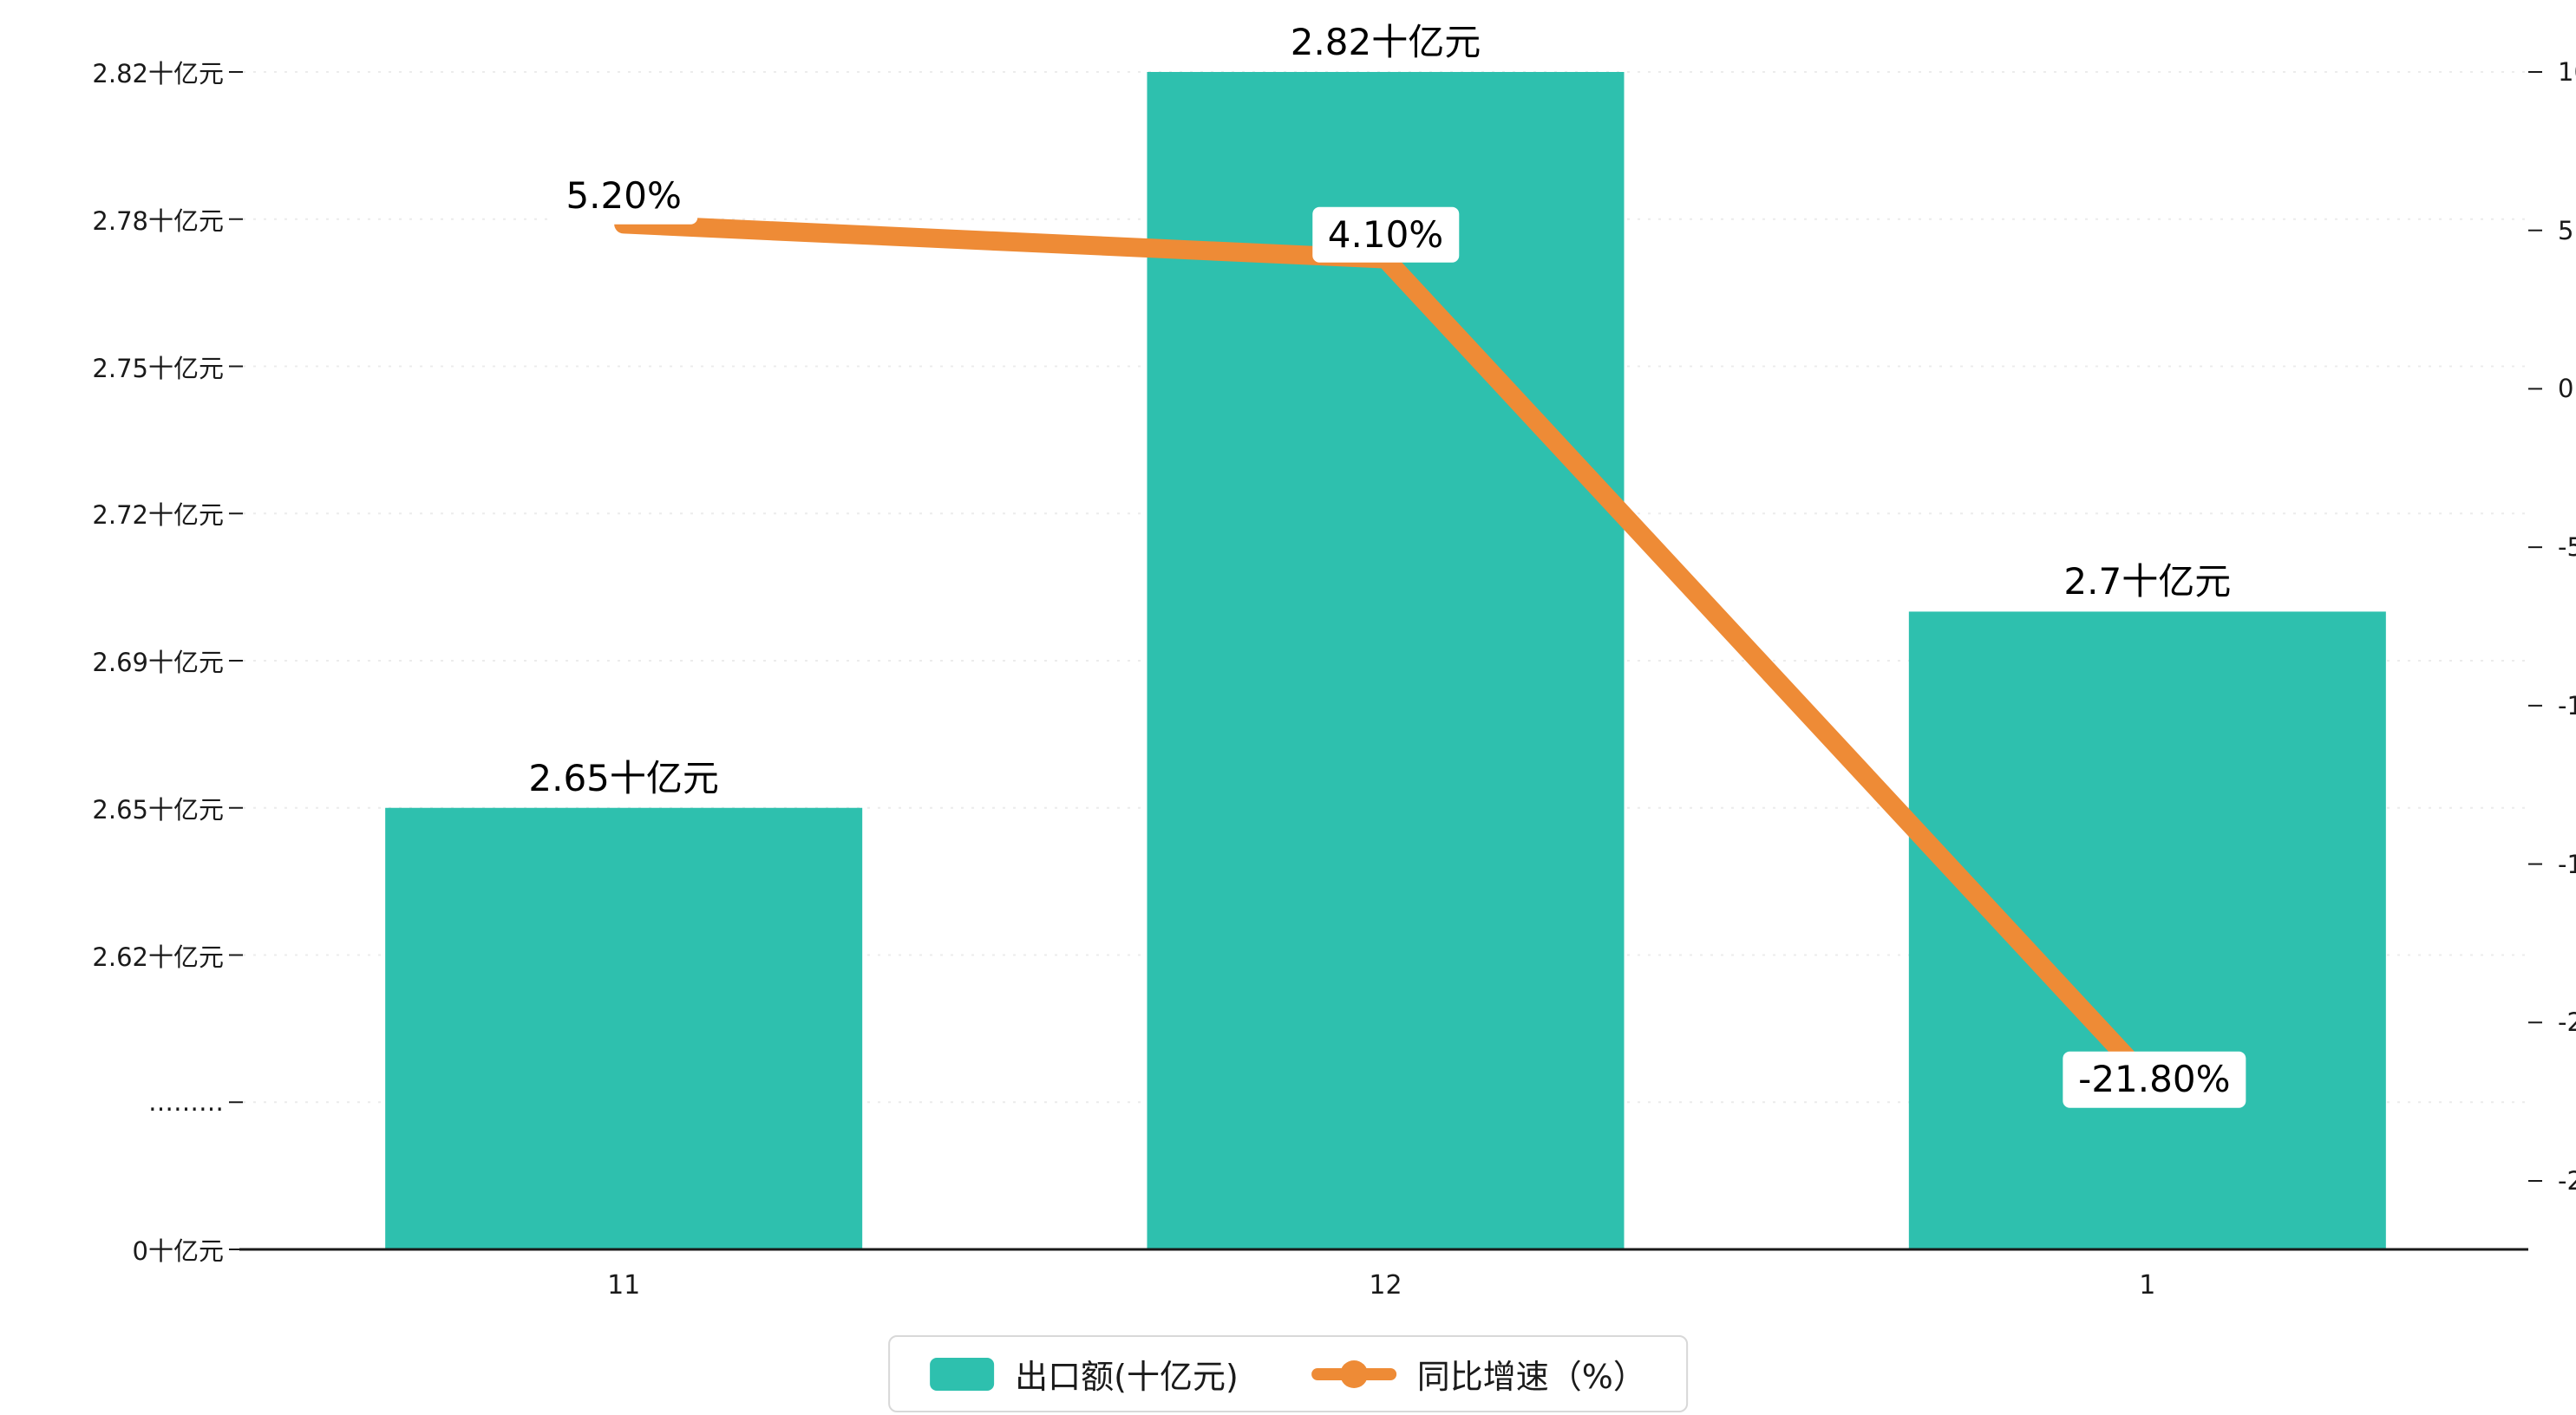 This screenshot has height=1415, width=2576. I want to click on left-axis-tick-label: 2.75十亿元, so click(158, 368).